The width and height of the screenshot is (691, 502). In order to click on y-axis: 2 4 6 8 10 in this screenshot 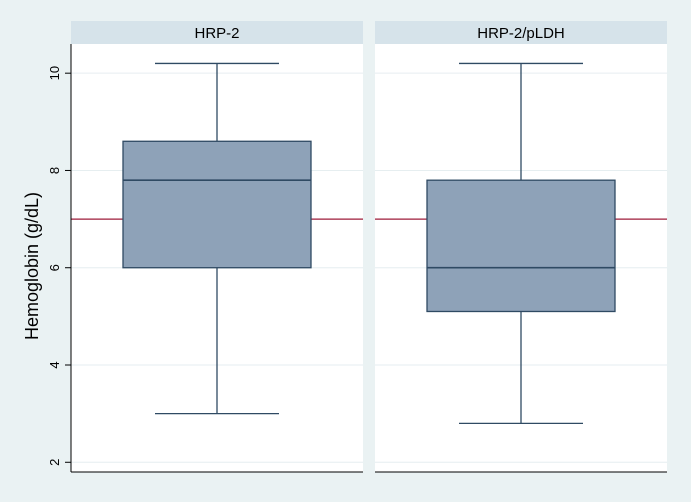, I will do `click(59, 258)`.